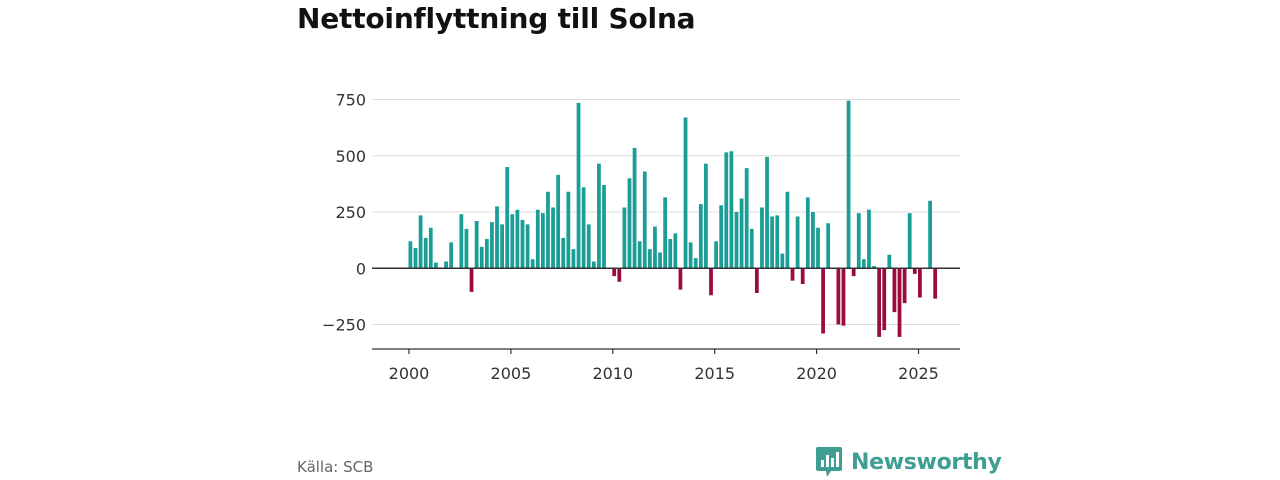  What do you see at coordinates (926, 462) in the screenshot?
I see `brand-name: Newsworthy` at bounding box center [926, 462].